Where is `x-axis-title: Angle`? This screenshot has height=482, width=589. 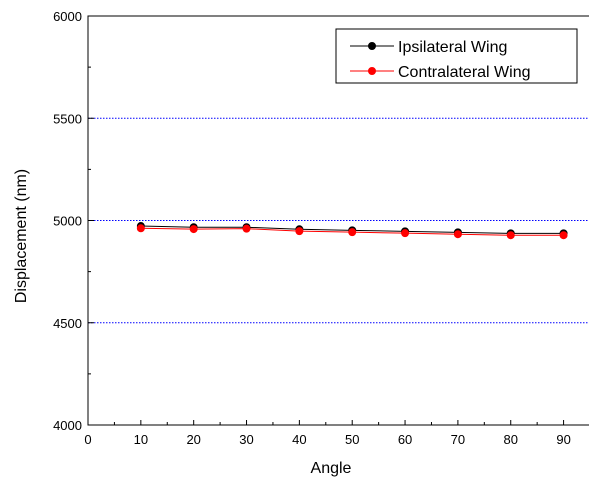 x-axis-title: Angle is located at coordinates (331, 468).